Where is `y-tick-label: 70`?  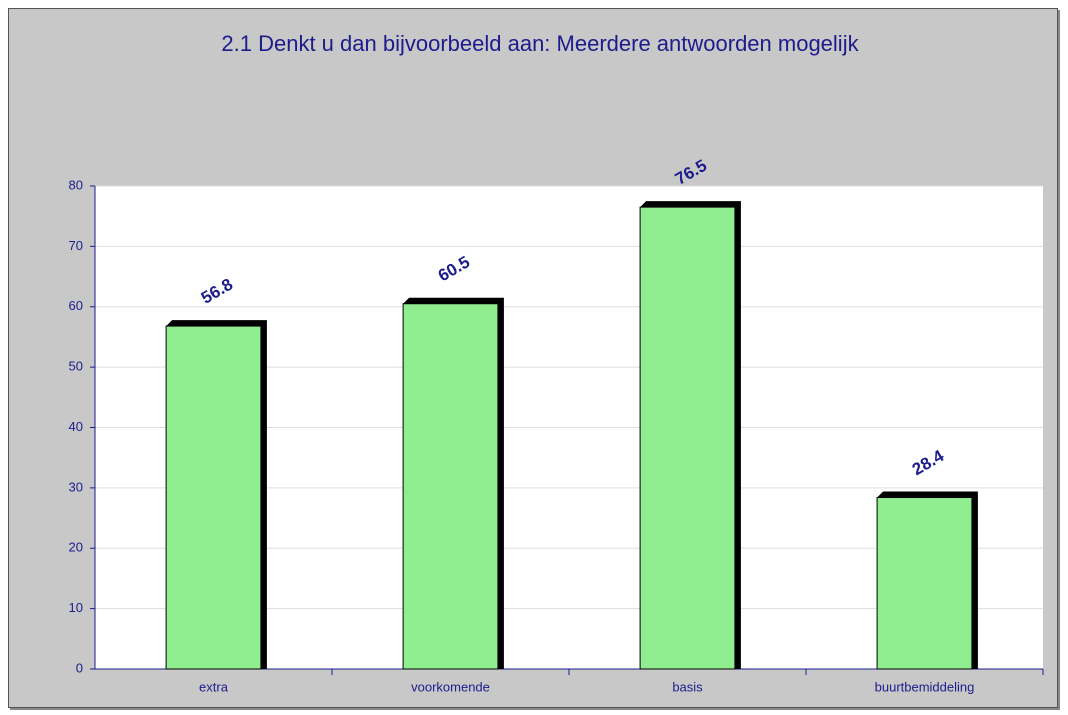
y-tick-label: 70 is located at coordinates (76, 245).